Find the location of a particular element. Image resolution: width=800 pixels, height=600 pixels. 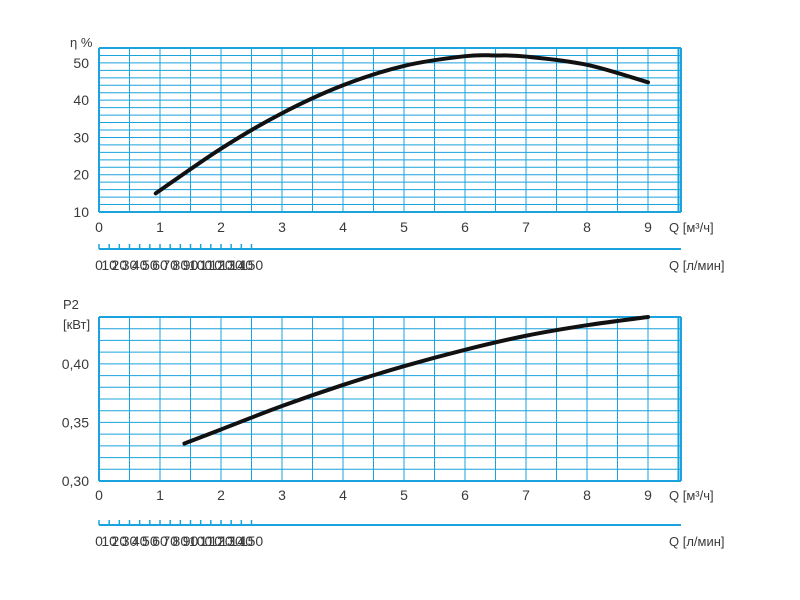

y-axis-label: η % is located at coordinates (81, 42).